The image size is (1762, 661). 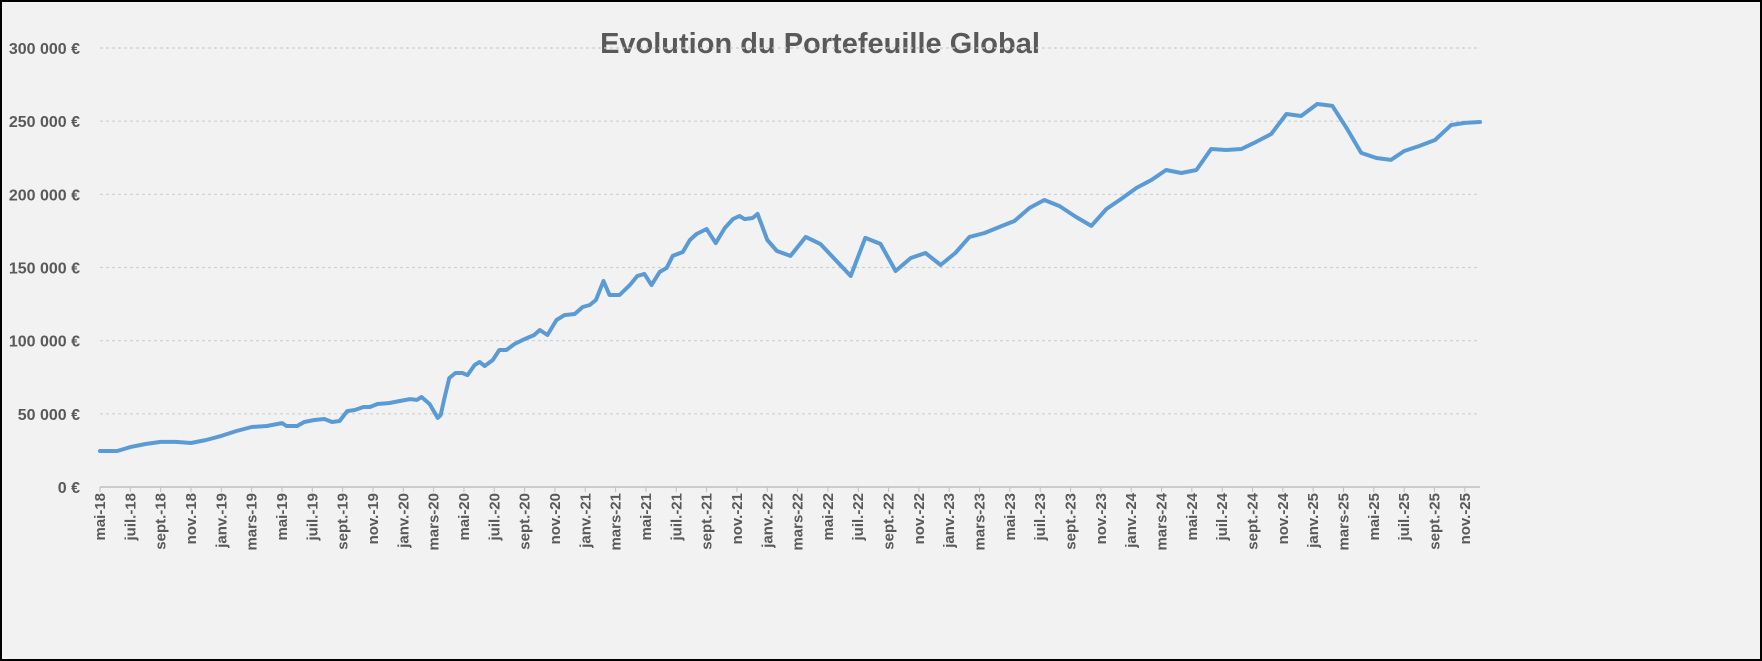 I want to click on x-tick-label: nov.-19, so click(x=373, y=518).